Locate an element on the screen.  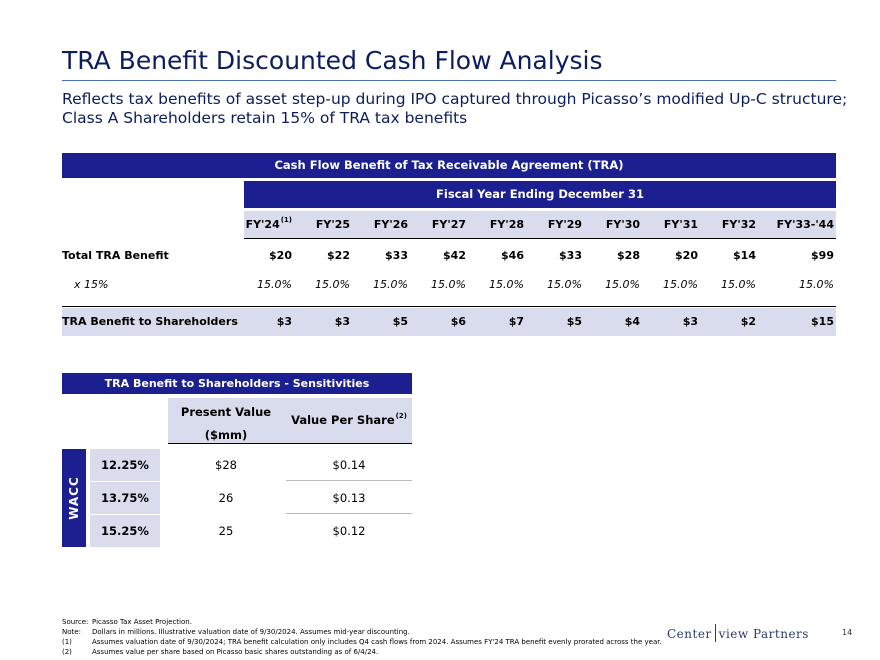
shareholder-value-cell: $7 is located at coordinates (516, 321).